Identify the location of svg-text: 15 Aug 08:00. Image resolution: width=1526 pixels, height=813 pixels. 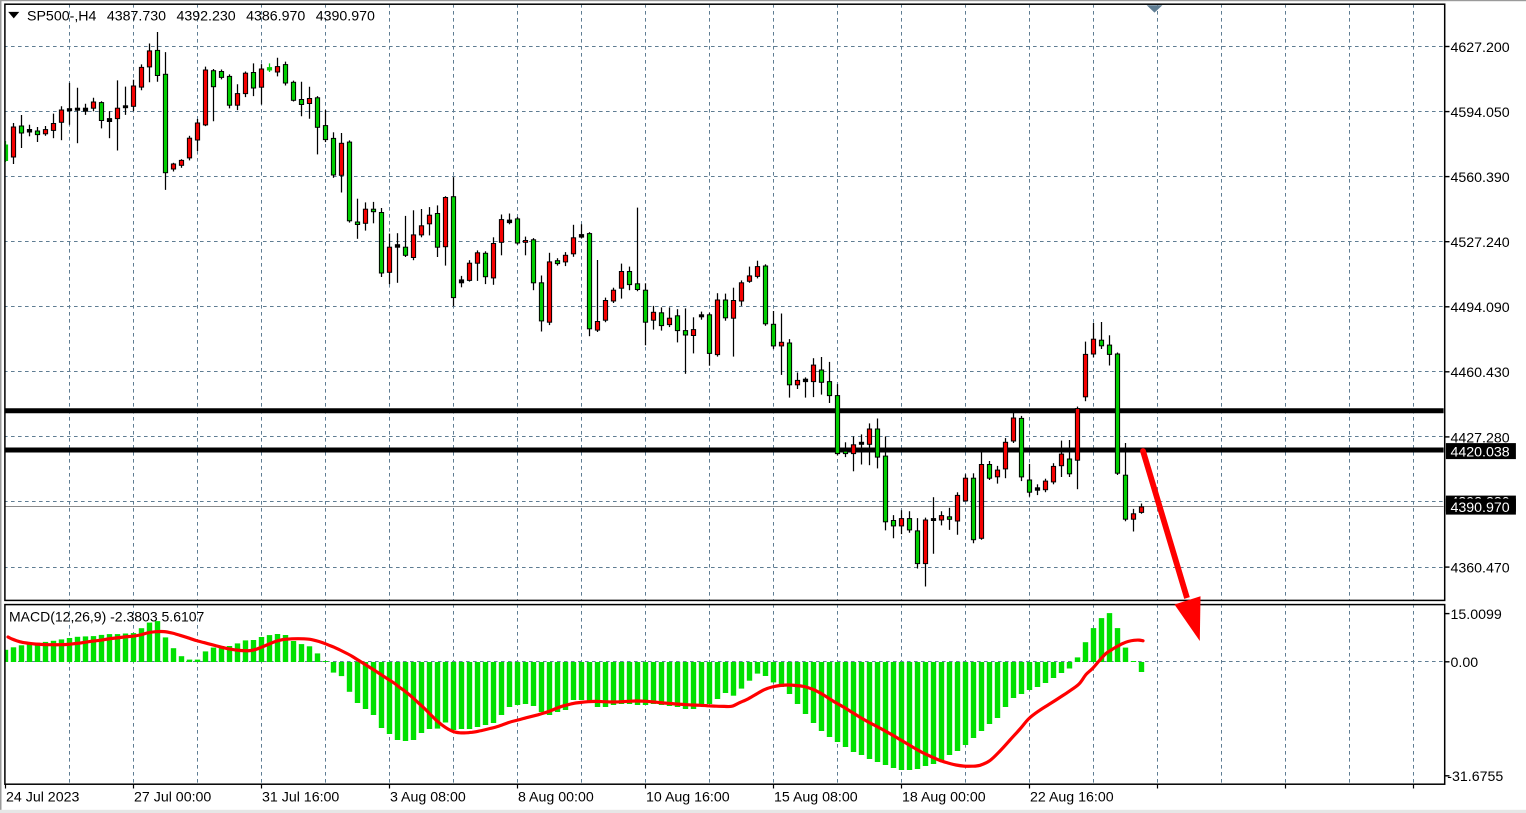
(816, 797).